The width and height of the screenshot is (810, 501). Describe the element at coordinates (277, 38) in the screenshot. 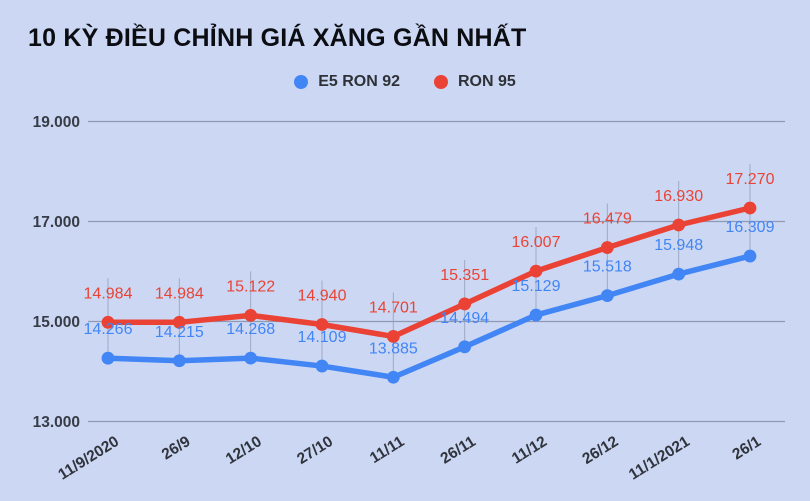

I see `page-title: 10 KỲ ĐIỀU CHỈNH GIÁ XĂNG GẦN NHẤT` at that location.